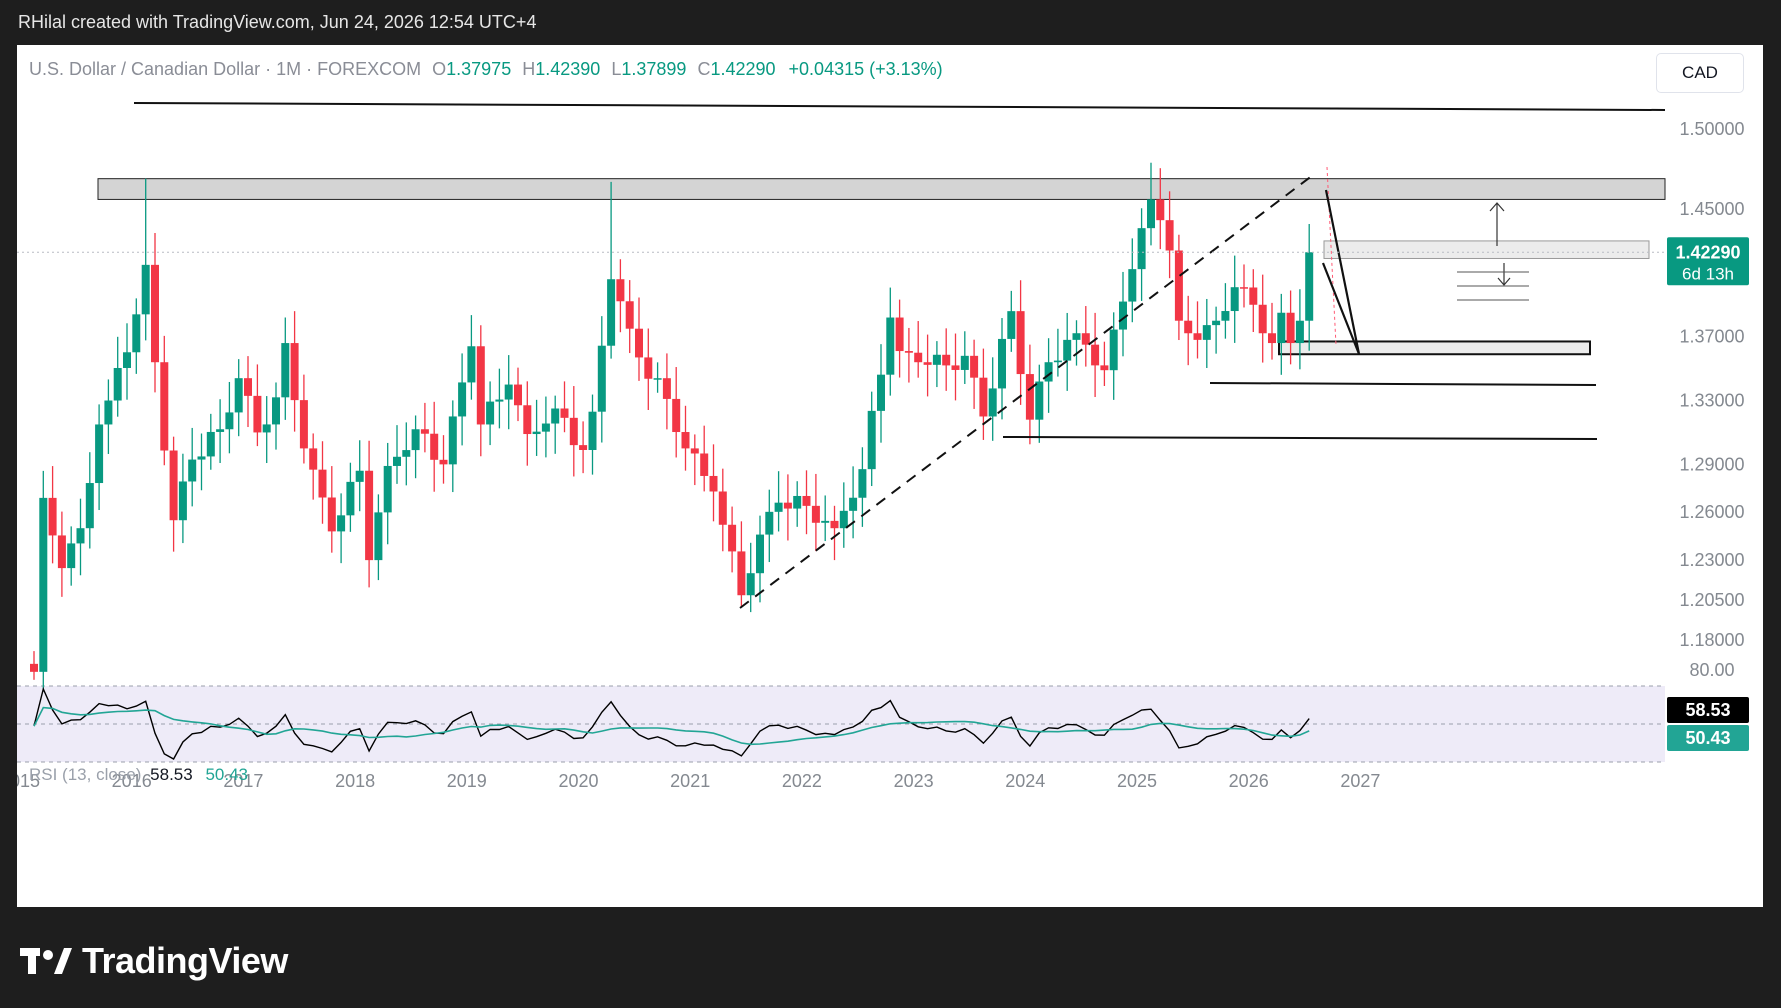 The height and width of the screenshot is (1008, 1781). What do you see at coordinates (46, 961) in the screenshot?
I see `tradingview-logo-icon` at bounding box center [46, 961].